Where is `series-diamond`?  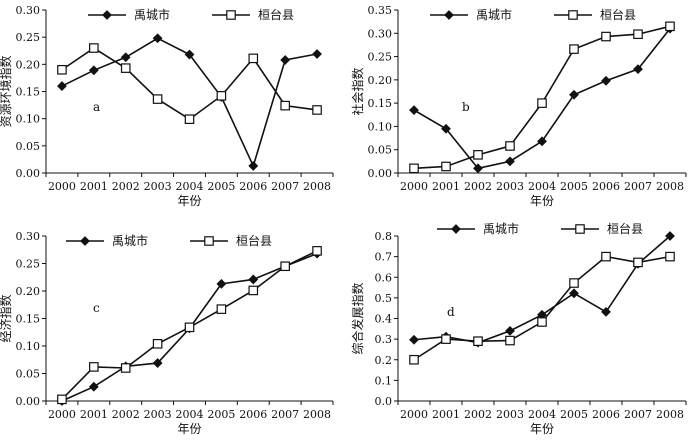
series-diamond is located at coordinates (542, 289).